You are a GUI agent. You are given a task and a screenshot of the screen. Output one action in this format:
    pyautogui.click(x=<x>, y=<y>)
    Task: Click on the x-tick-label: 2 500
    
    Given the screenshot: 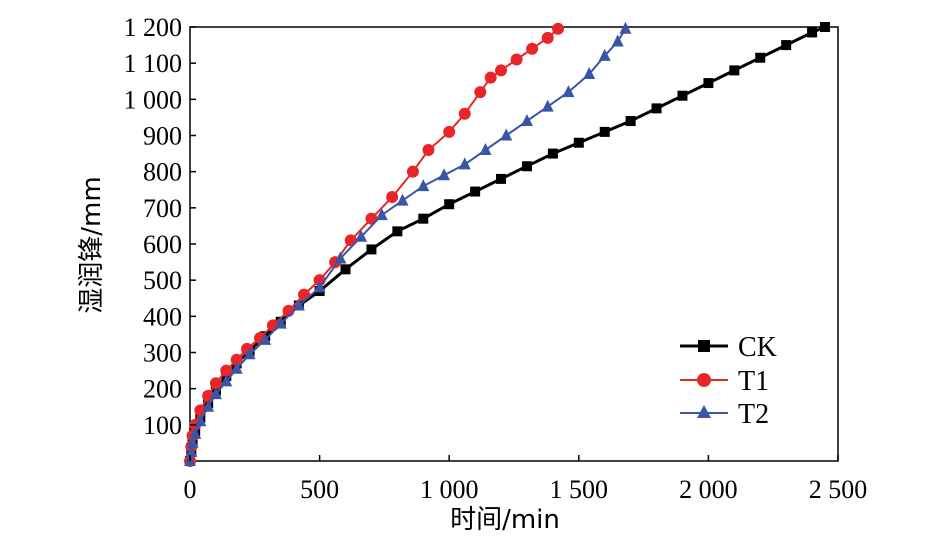 What is the action you would take?
    pyautogui.click(x=838, y=489)
    